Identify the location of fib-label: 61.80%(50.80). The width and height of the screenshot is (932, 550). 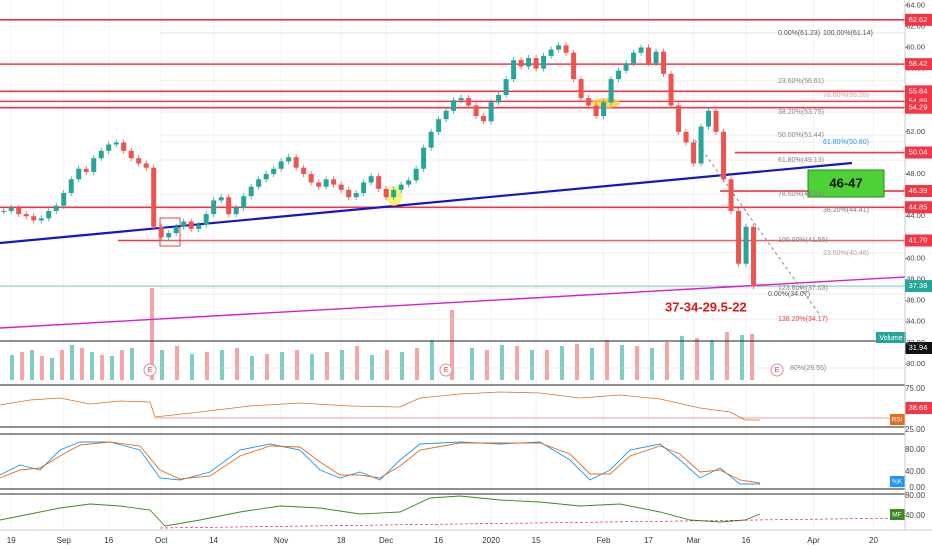
(846, 142).